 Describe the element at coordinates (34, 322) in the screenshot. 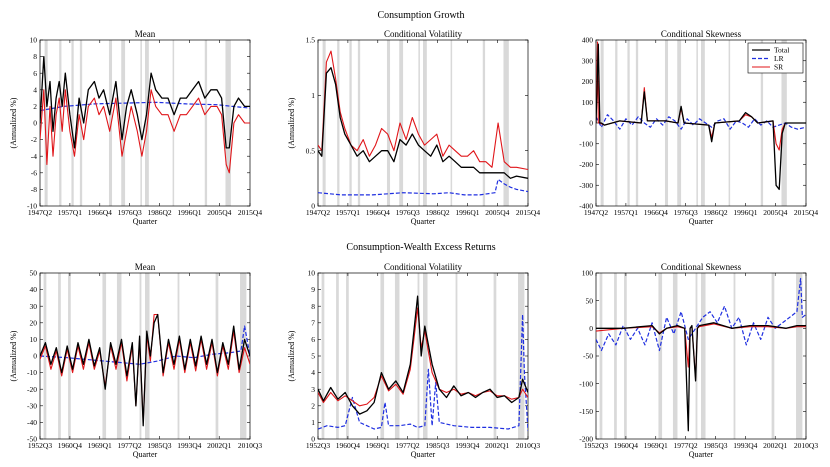

I see `y-tick-label: 20` at that location.